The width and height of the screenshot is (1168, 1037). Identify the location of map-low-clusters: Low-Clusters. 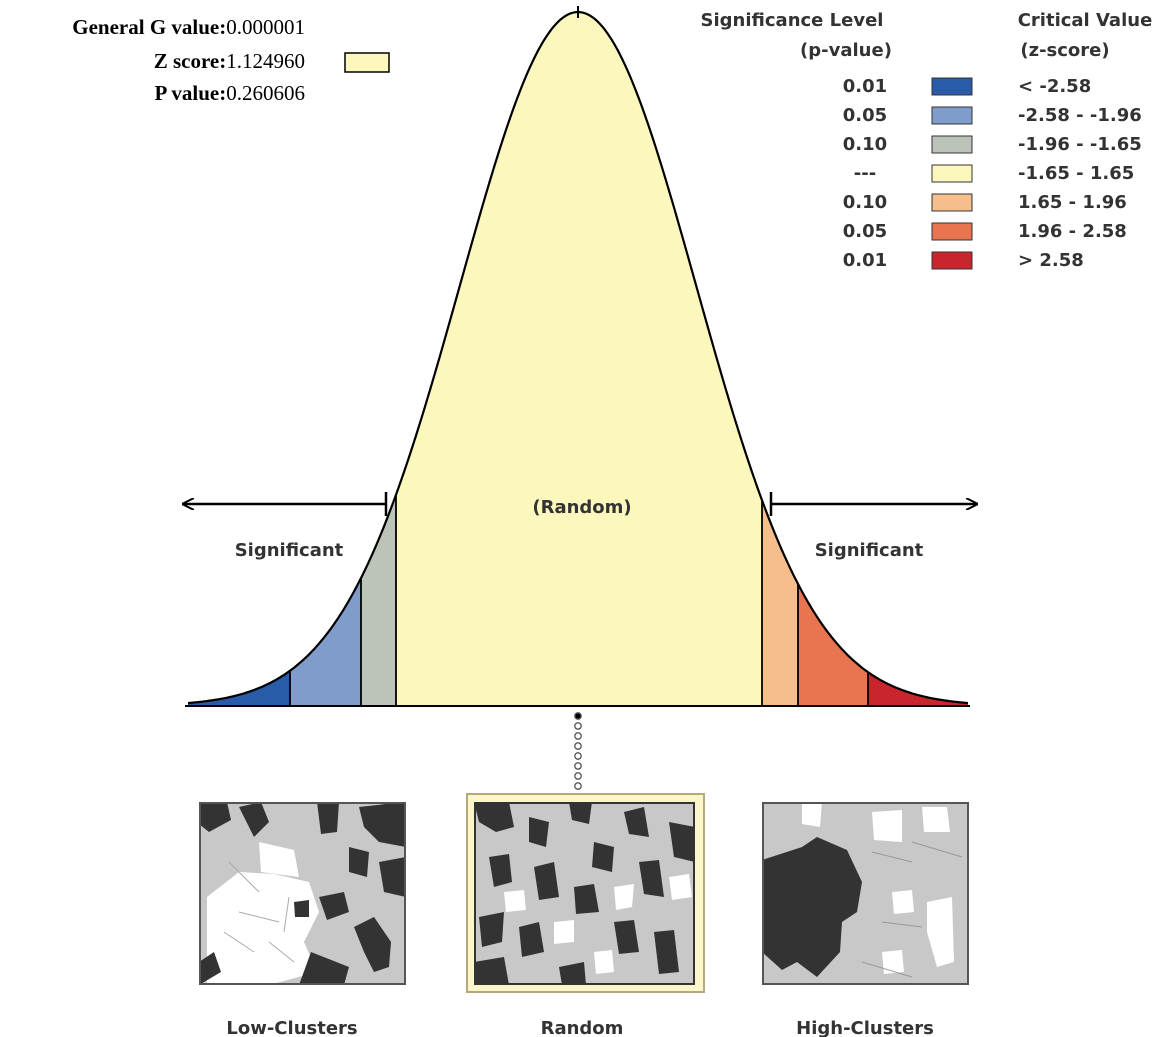
(302, 919).